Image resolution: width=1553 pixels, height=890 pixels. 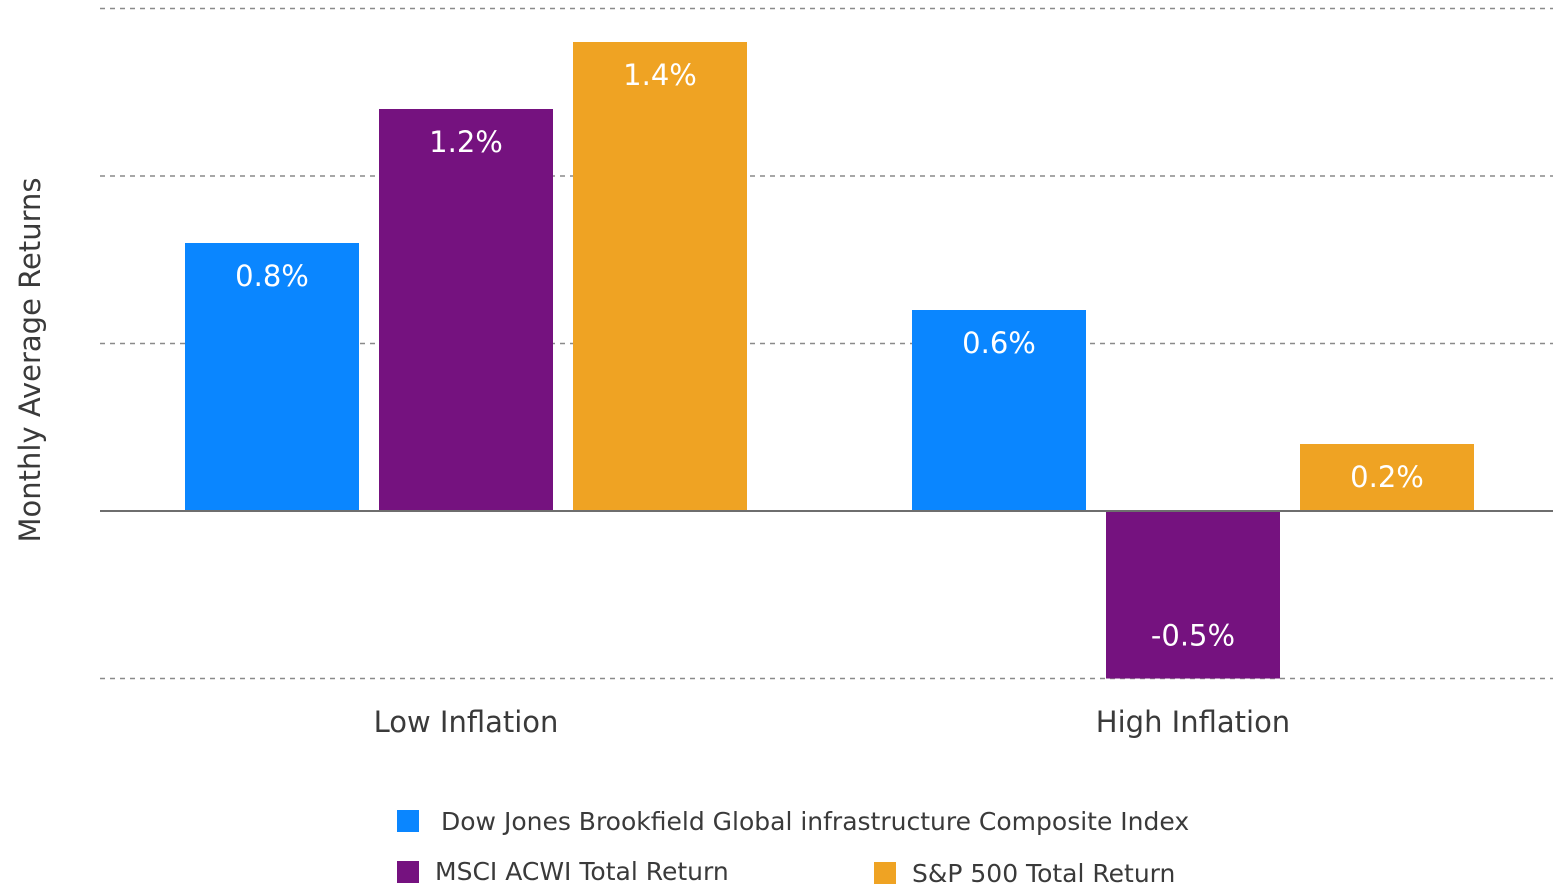 I want to click on bar-value-label: -0.5%, so click(x=1193, y=636).